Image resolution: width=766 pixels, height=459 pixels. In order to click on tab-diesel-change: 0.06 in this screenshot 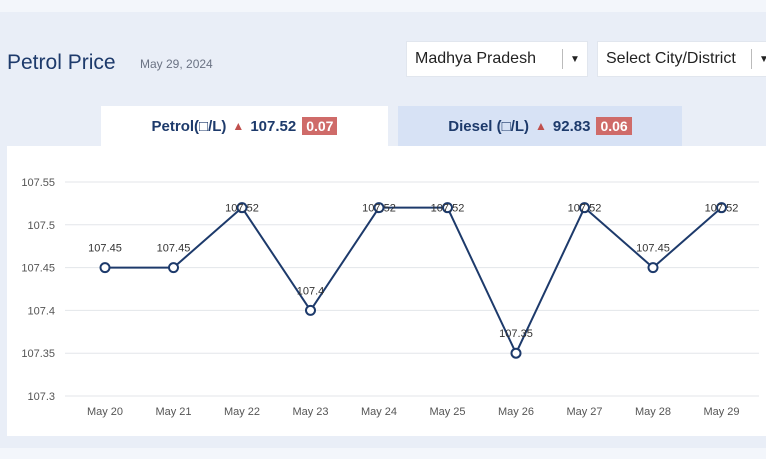, I will do `click(614, 126)`.